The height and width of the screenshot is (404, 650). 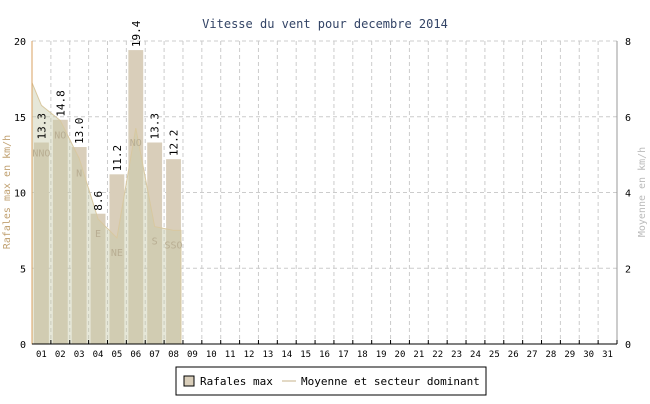 What do you see at coordinates (362, 355) in the screenshot?
I see `x-tick-label: 18` at bounding box center [362, 355].